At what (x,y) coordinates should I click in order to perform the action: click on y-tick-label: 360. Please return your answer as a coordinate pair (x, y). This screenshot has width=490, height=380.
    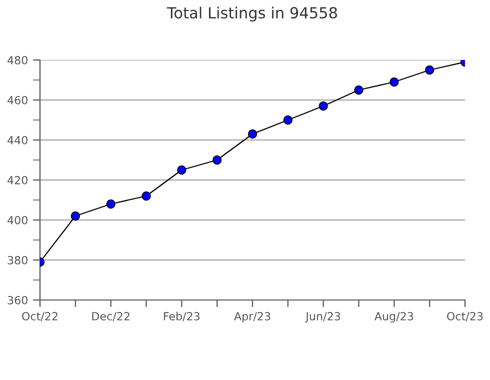
    Looking at the image, I should click on (18, 300).